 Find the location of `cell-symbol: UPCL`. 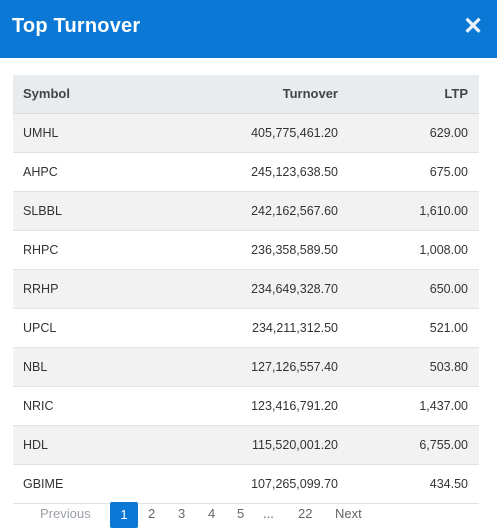

cell-symbol: UPCL is located at coordinates (40, 328).